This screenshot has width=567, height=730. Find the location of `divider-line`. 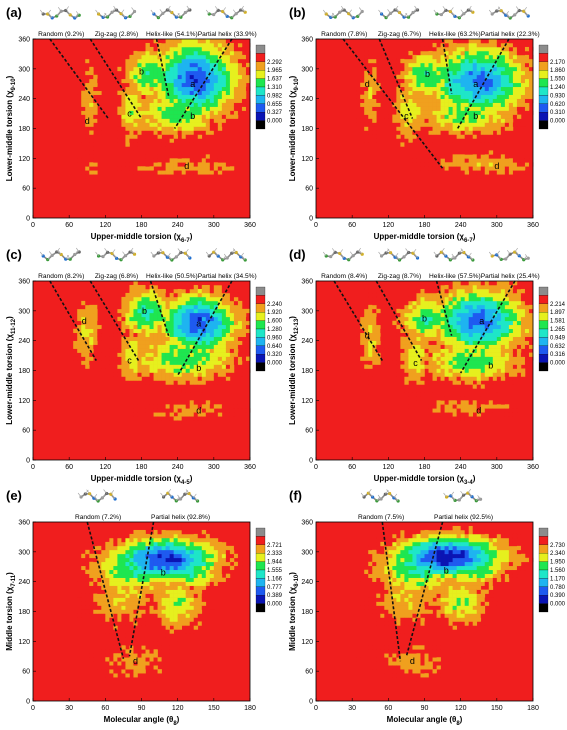

divider-line is located at coordinates (203, 83).